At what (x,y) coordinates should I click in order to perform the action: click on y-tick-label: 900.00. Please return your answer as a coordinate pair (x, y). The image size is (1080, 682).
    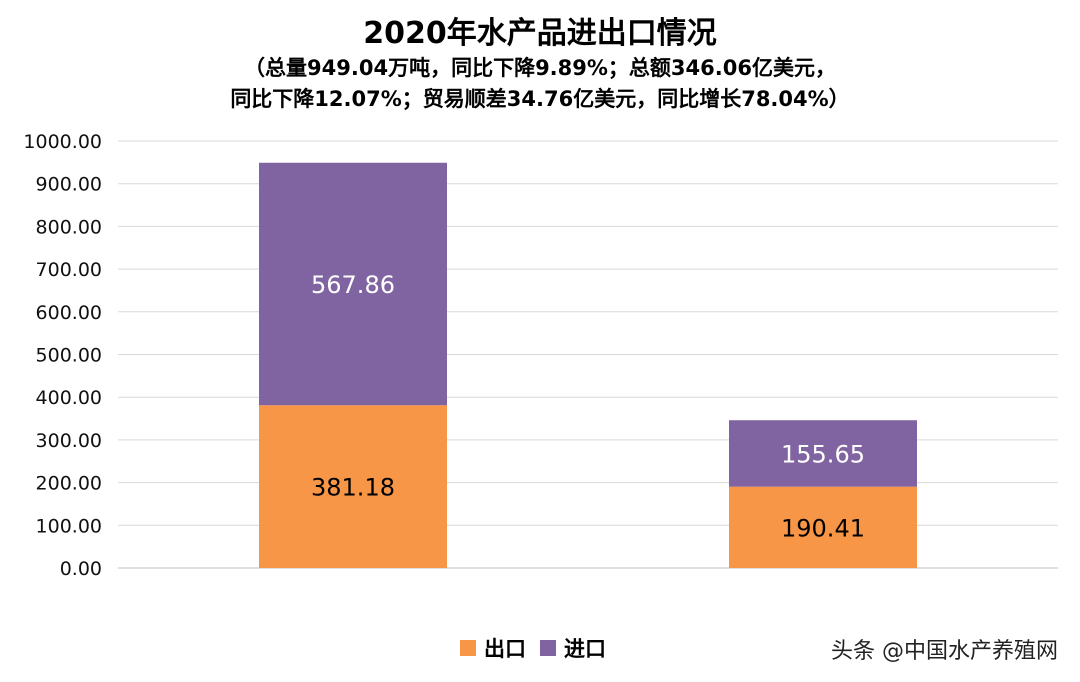
    Looking at the image, I should click on (69, 185).